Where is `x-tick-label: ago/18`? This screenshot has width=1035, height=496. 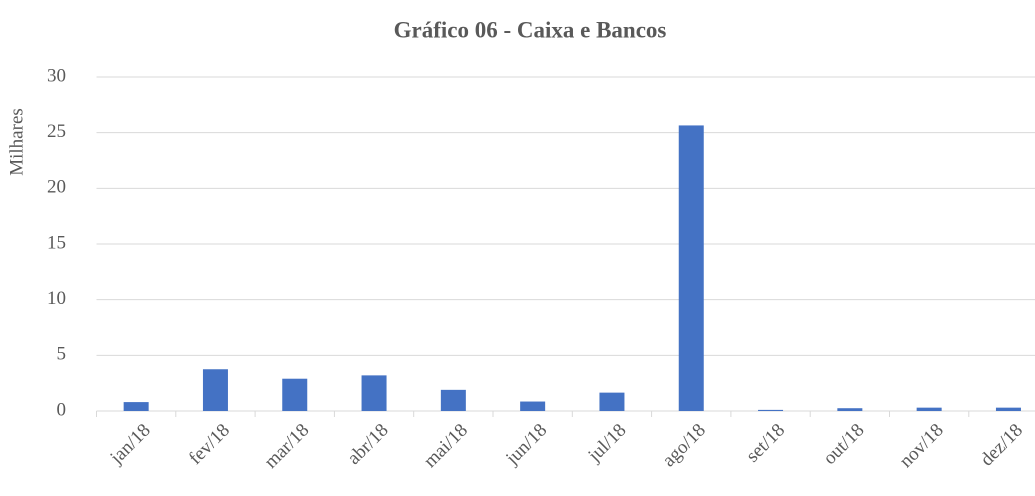
x-tick-label: ago/18 is located at coordinates (683, 445).